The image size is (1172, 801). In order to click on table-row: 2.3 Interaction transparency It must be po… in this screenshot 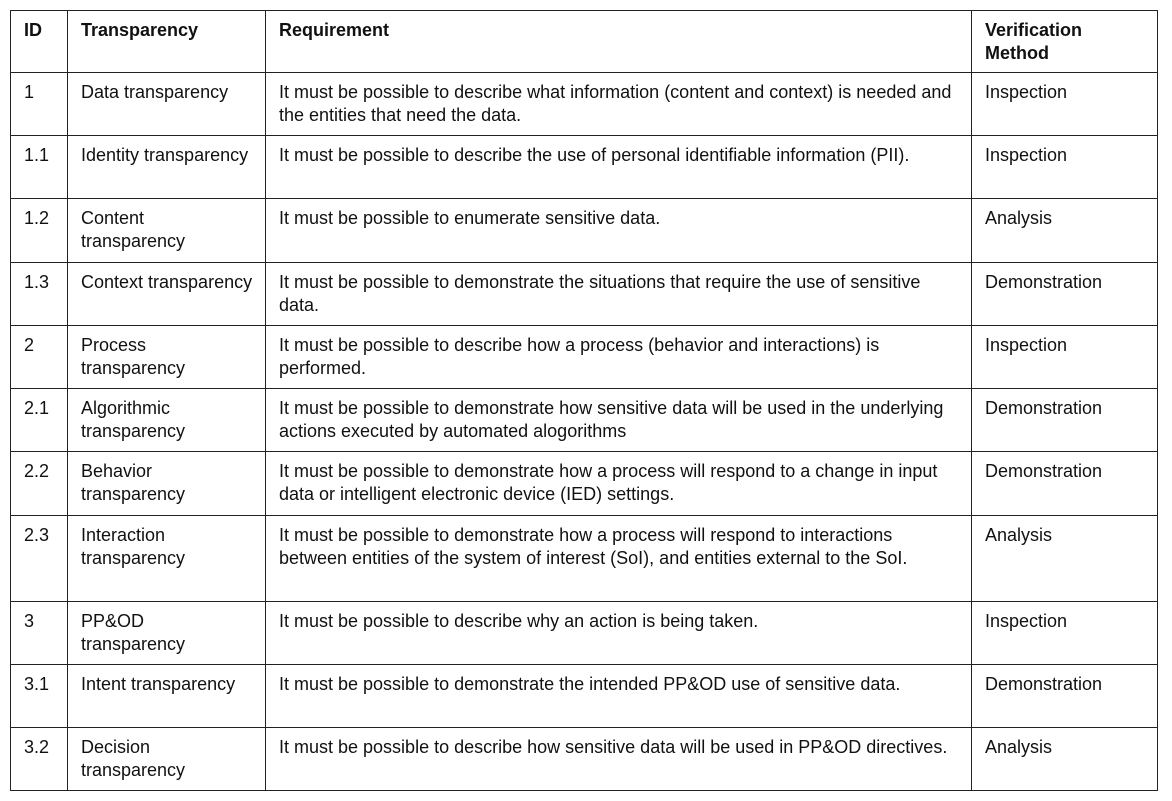, I will do `click(584, 558)`.